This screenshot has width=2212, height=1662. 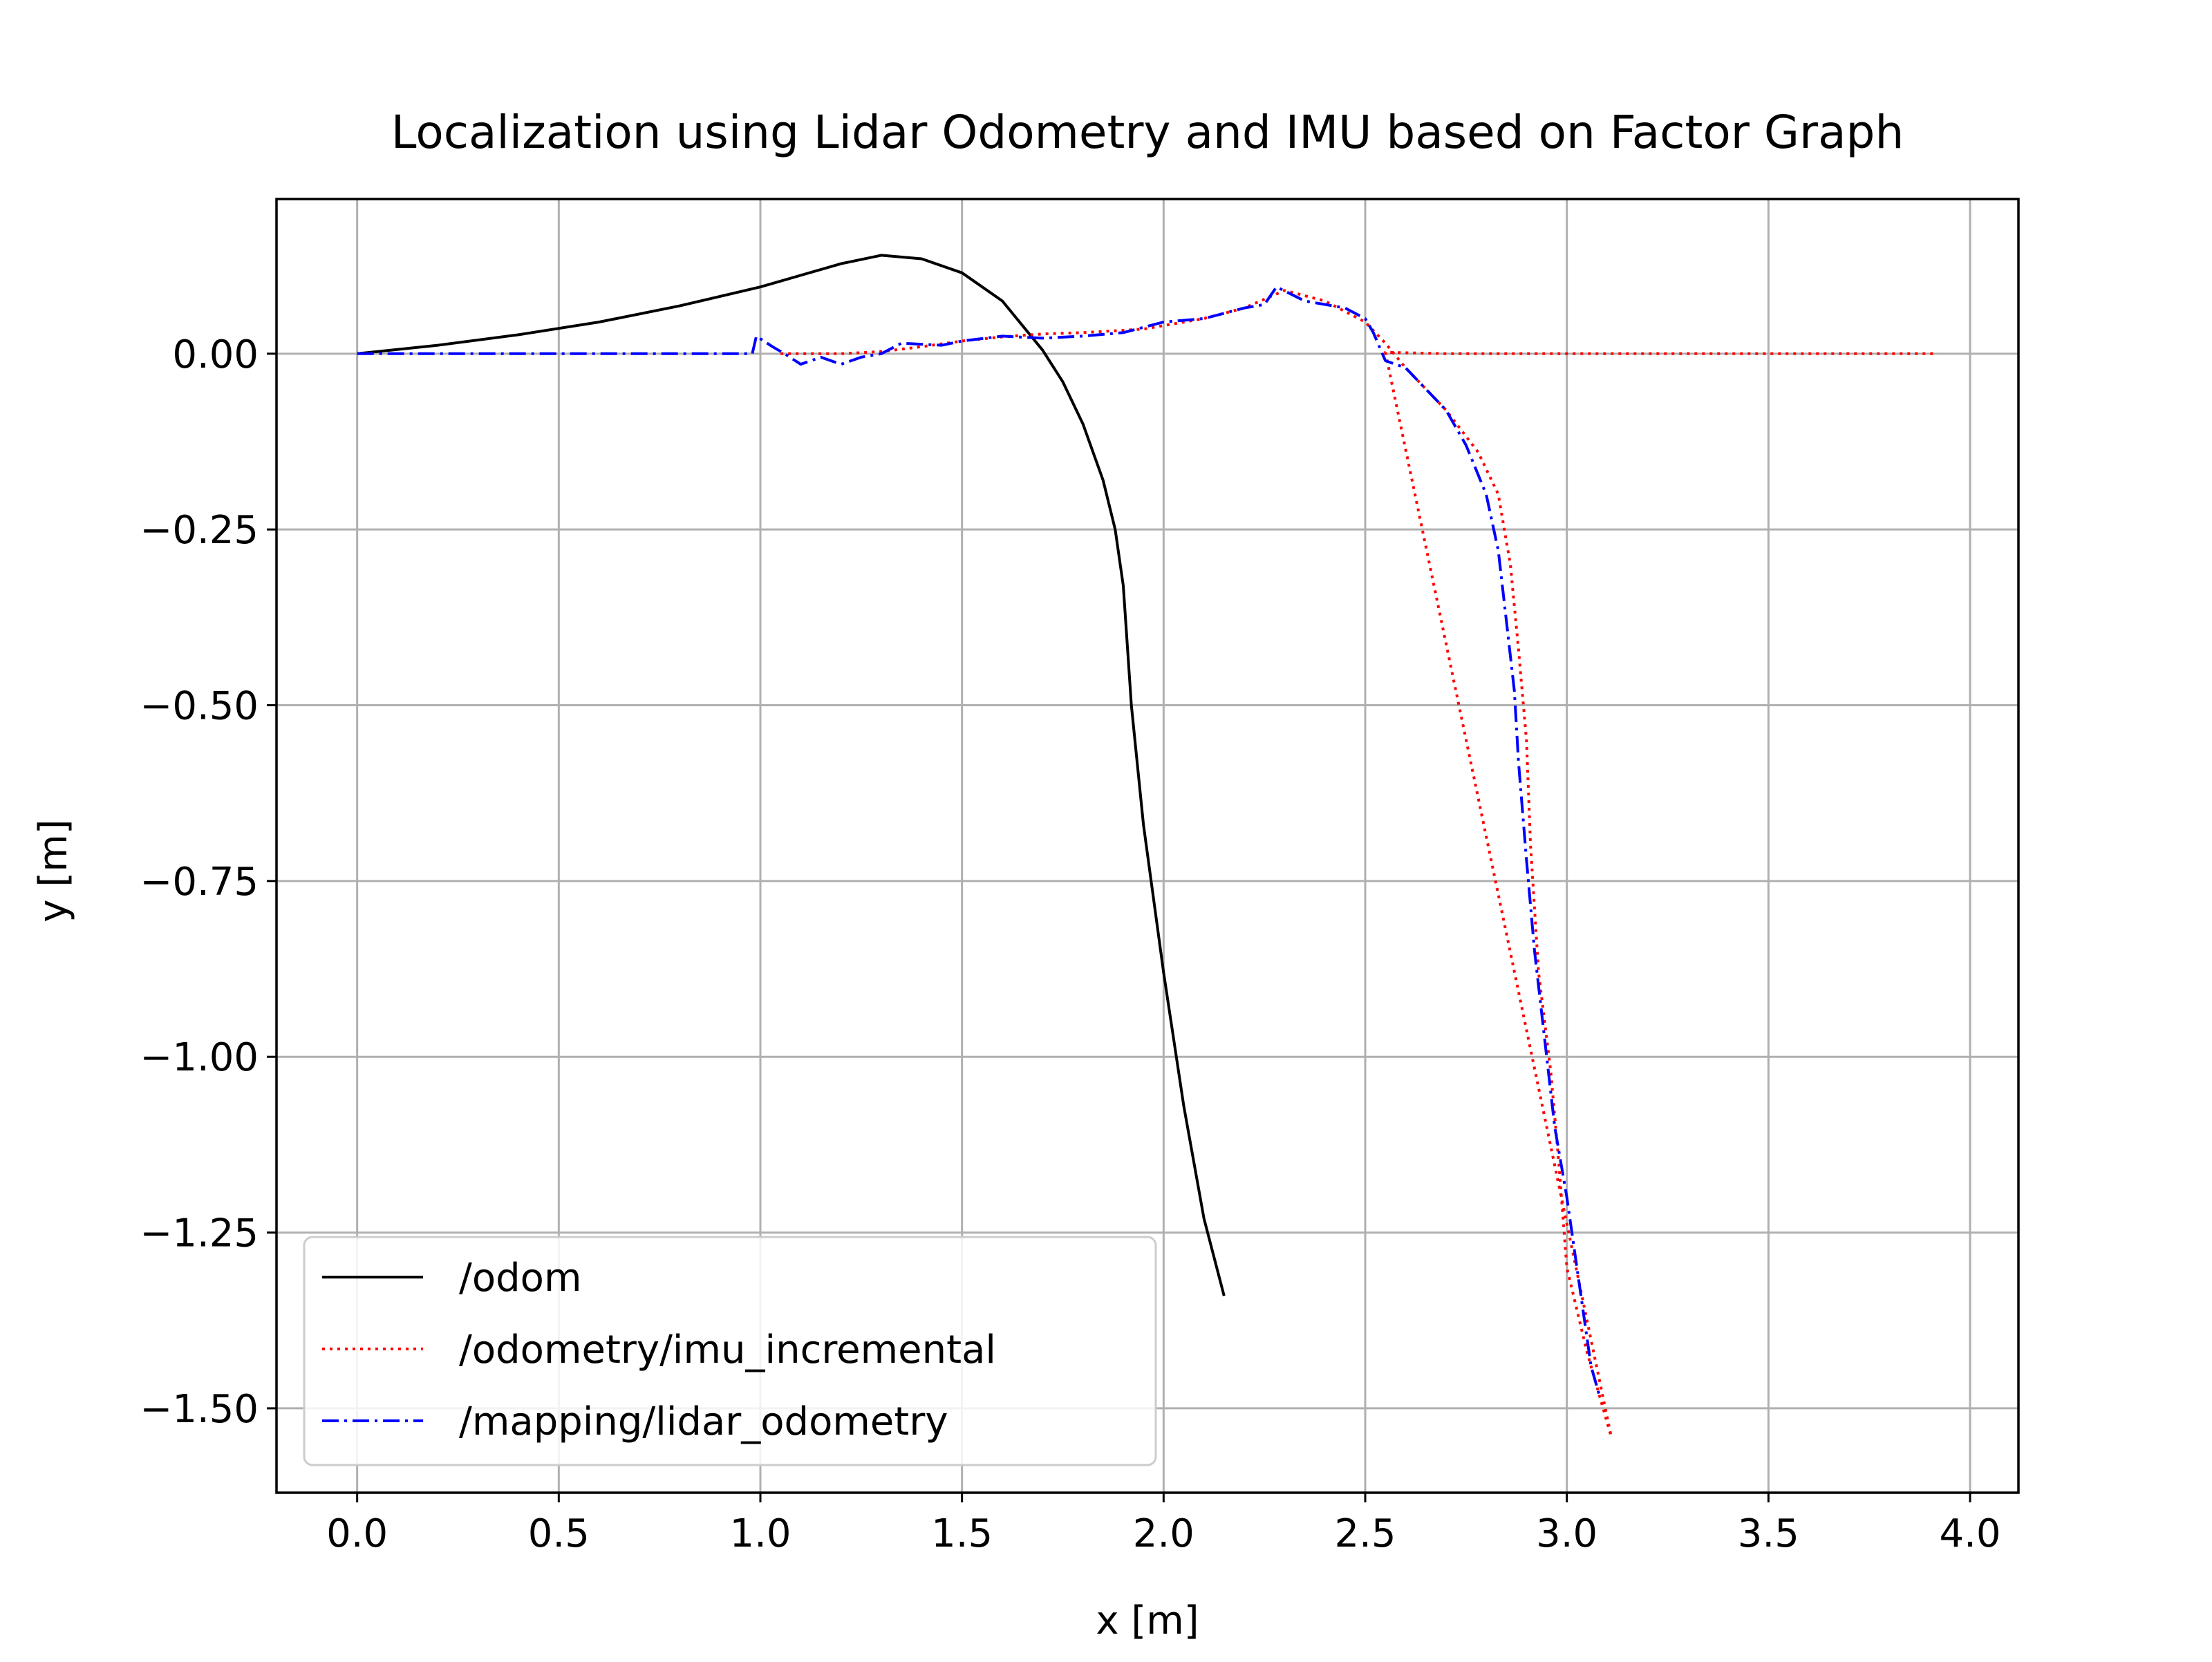 What do you see at coordinates (215, 355) in the screenshot?
I see `y-tick-label: 0.00` at bounding box center [215, 355].